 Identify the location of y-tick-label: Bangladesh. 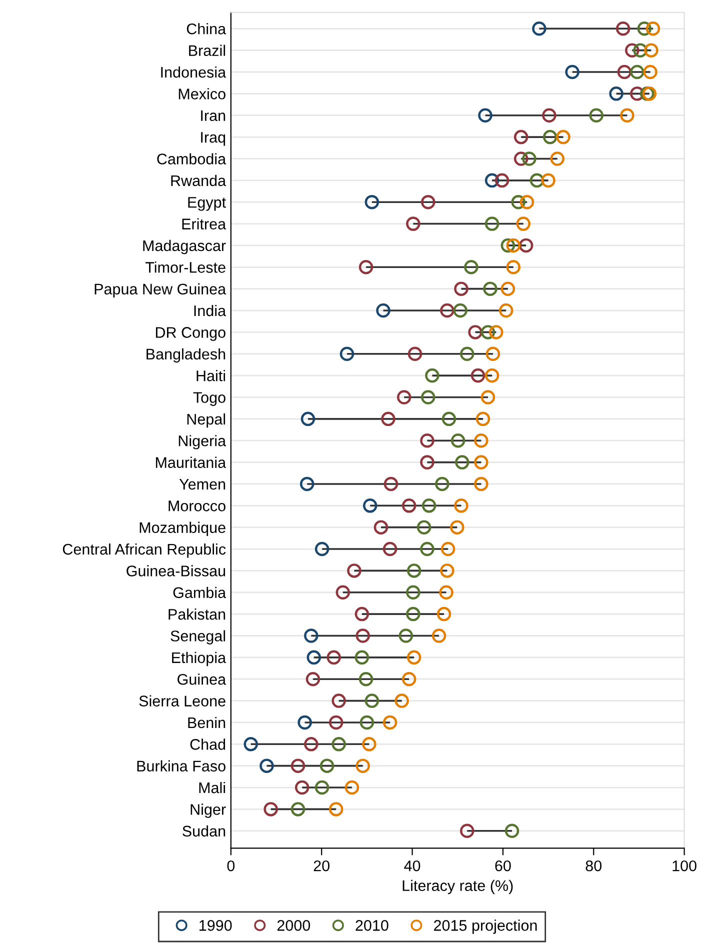
(186, 355).